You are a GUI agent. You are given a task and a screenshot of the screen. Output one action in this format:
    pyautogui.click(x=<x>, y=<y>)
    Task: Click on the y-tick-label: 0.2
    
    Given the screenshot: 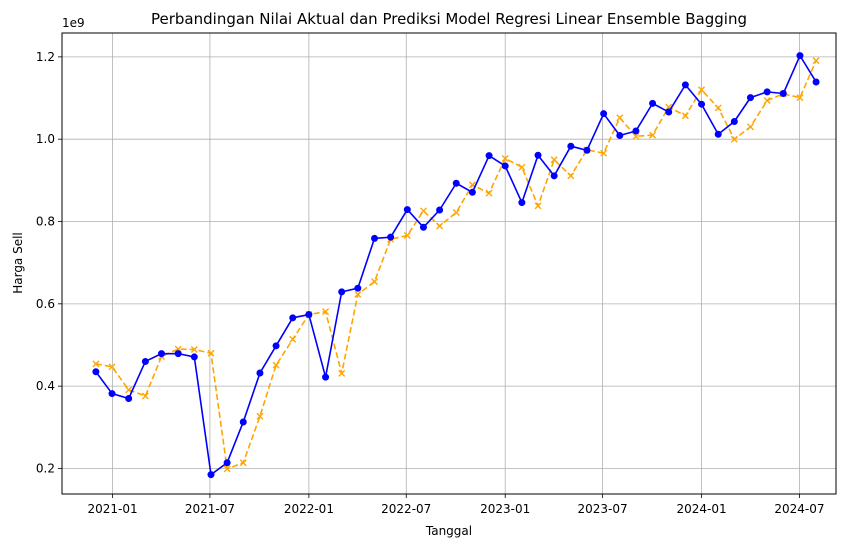 What is the action you would take?
    pyautogui.click(x=45, y=468)
    